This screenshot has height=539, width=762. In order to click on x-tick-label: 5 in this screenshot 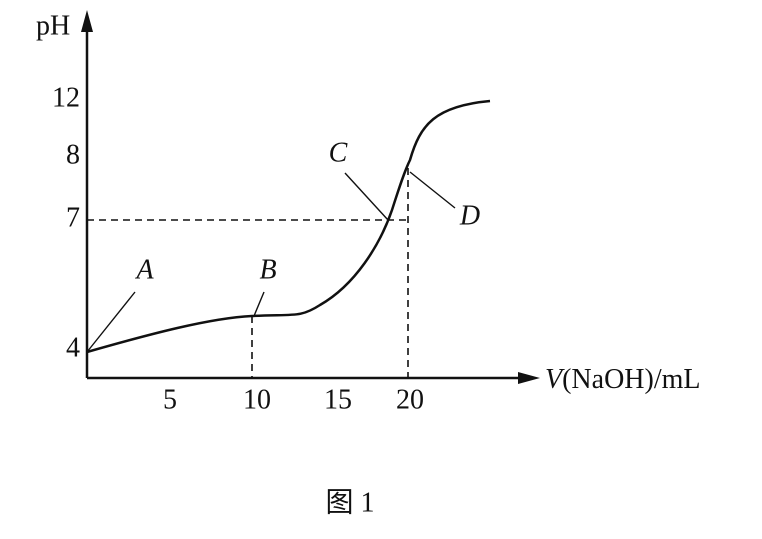, I will do `click(170, 399)`.